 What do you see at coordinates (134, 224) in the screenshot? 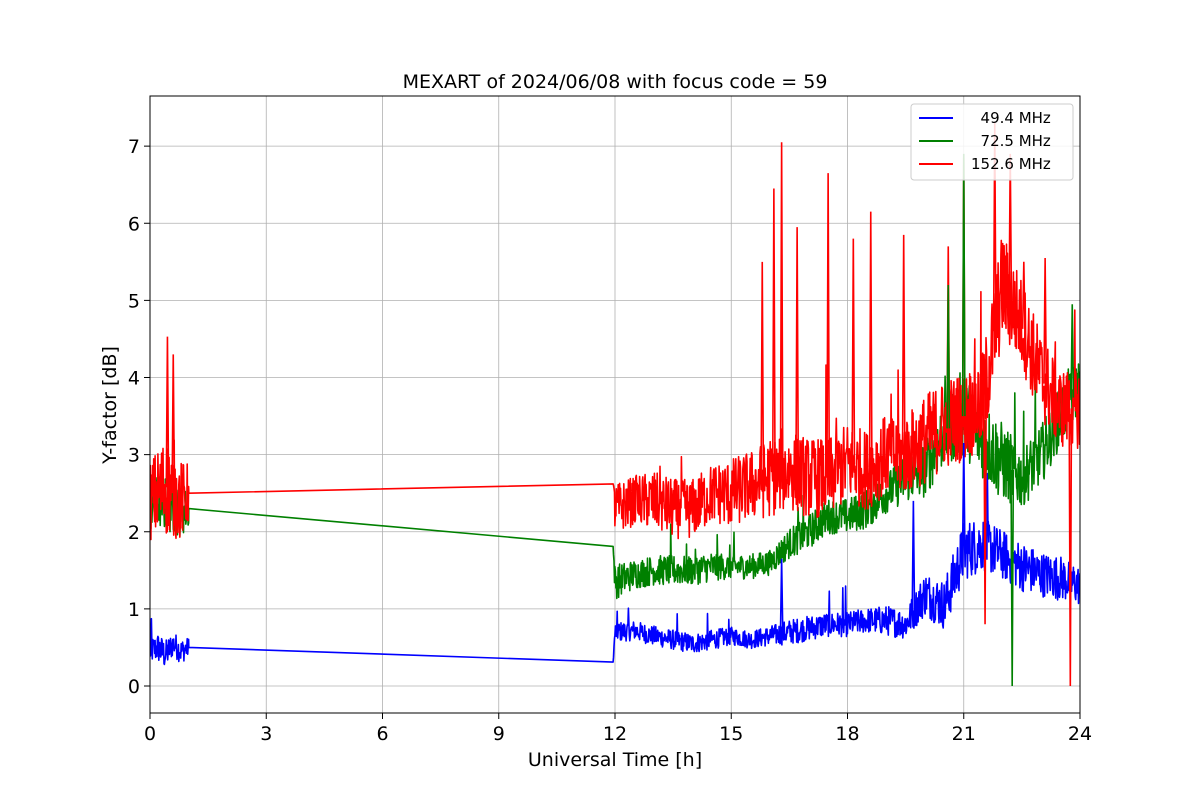
I see `y-tick-label: 6` at bounding box center [134, 224].